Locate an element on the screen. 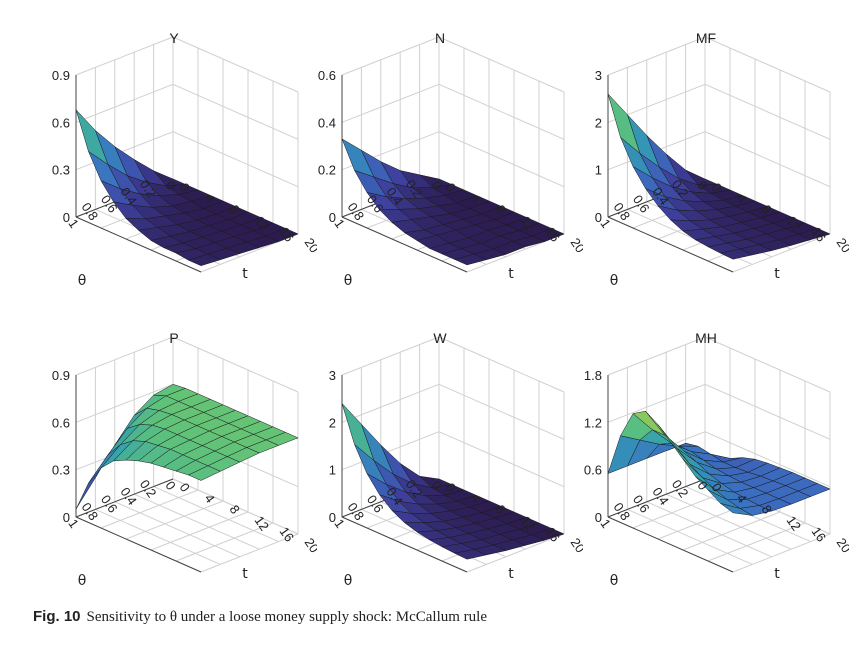 Image resolution: width=863 pixels, height=661 pixels. caption-label: Fig. 10 is located at coordinates (57, 616).